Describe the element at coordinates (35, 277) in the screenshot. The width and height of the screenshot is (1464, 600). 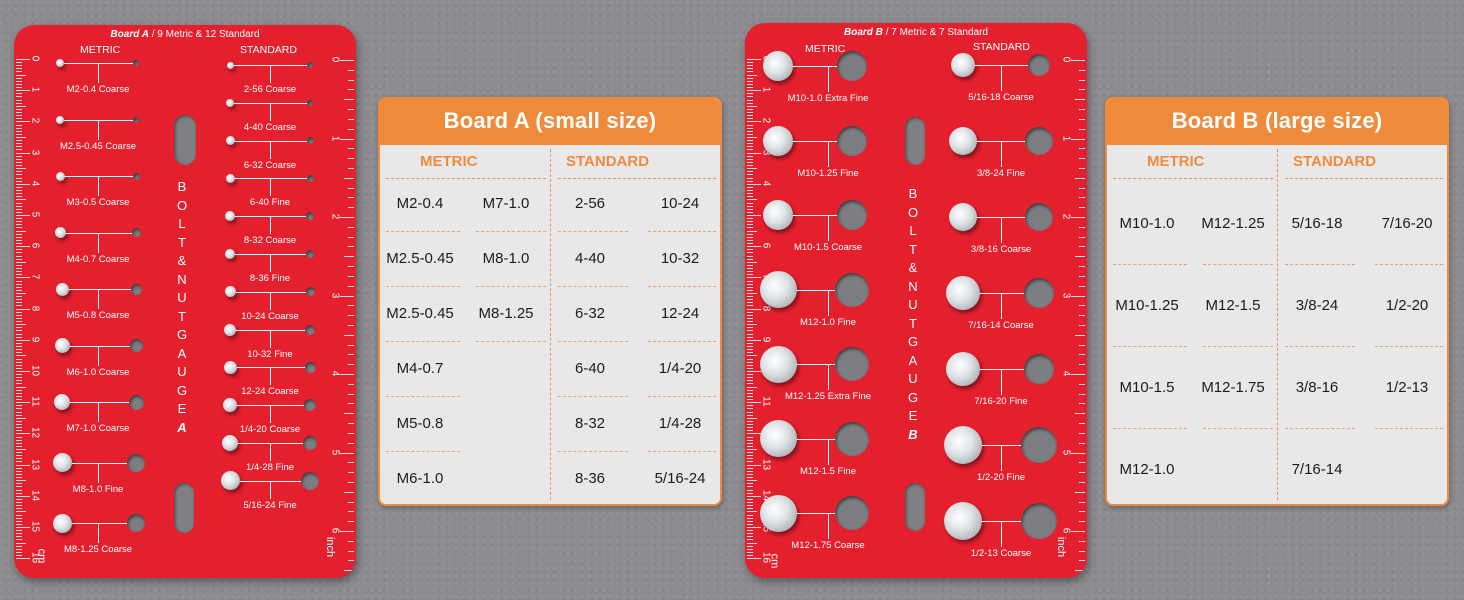
I see `ruler-number: 7` at that location.